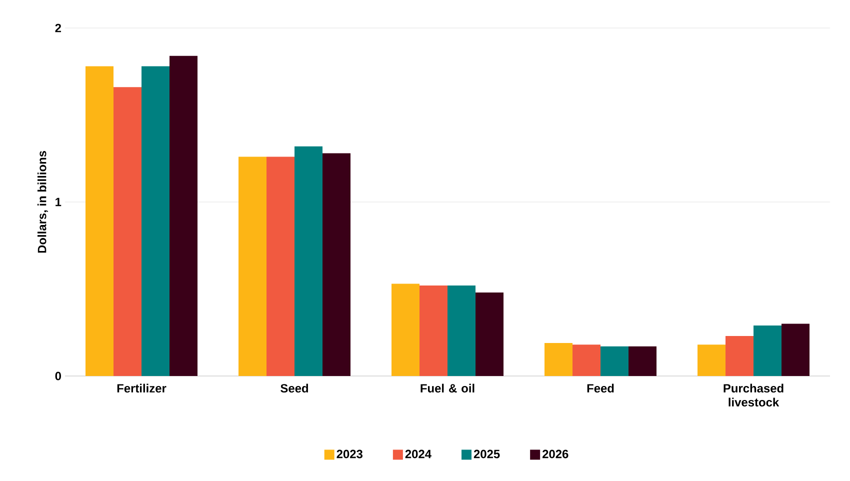 The height and width of the screenshot is (481, 850). Describe the element at coordinates (59, 202) in the screenshot. I see `y-tick-label: 1` at that location.